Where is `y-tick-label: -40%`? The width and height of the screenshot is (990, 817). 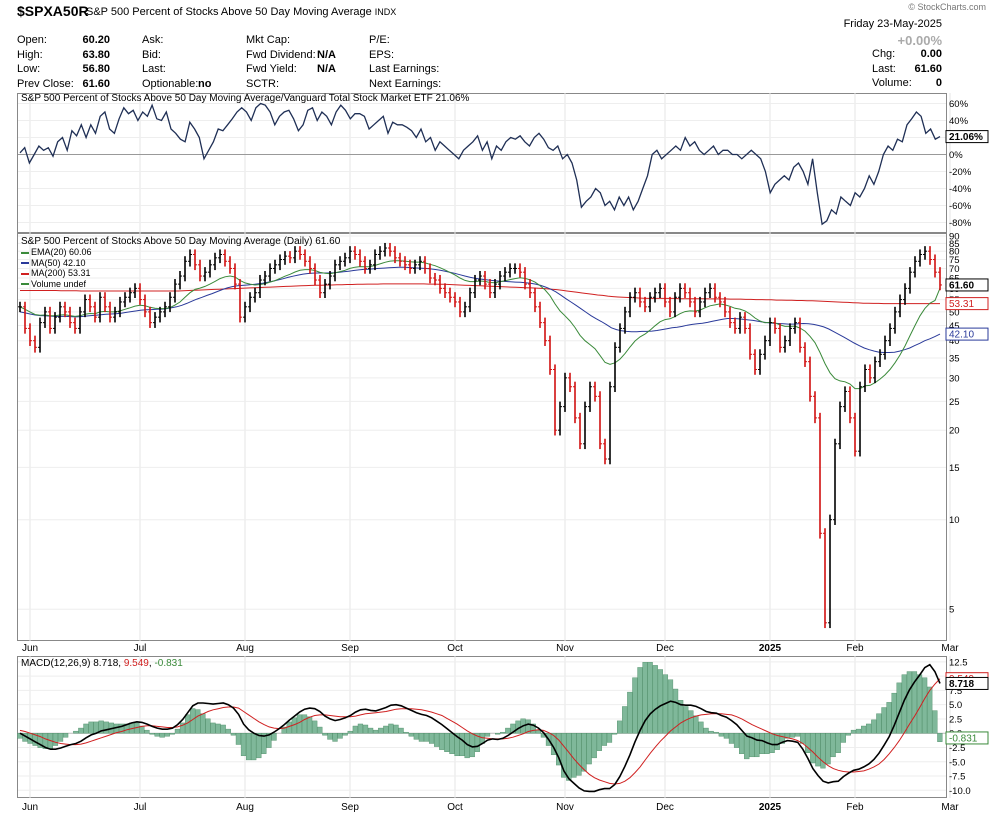
y-tick-label: -40% is located at coordinates (960, 189).